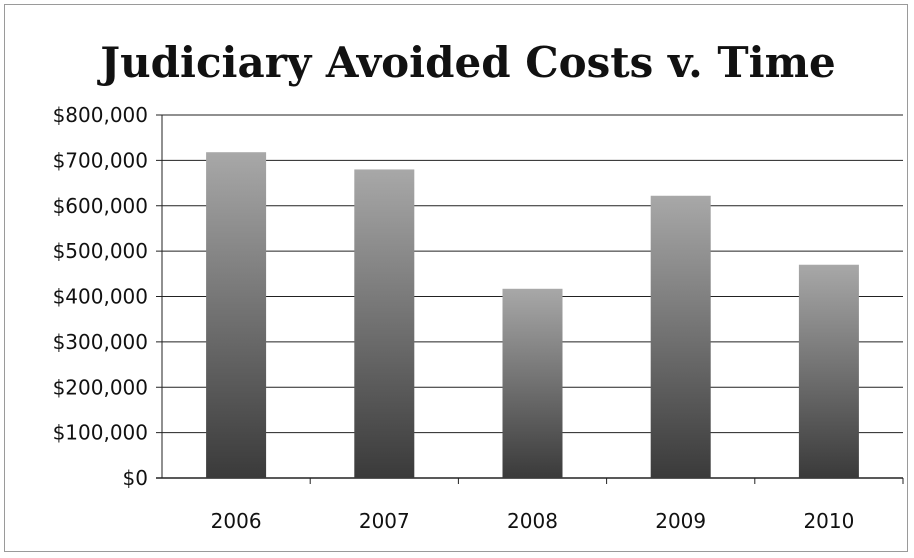  What do you see at coordinates (100, 387) in the screenshot?
I see `y-tick-label: $200,000` at bounding box center [100, 387].